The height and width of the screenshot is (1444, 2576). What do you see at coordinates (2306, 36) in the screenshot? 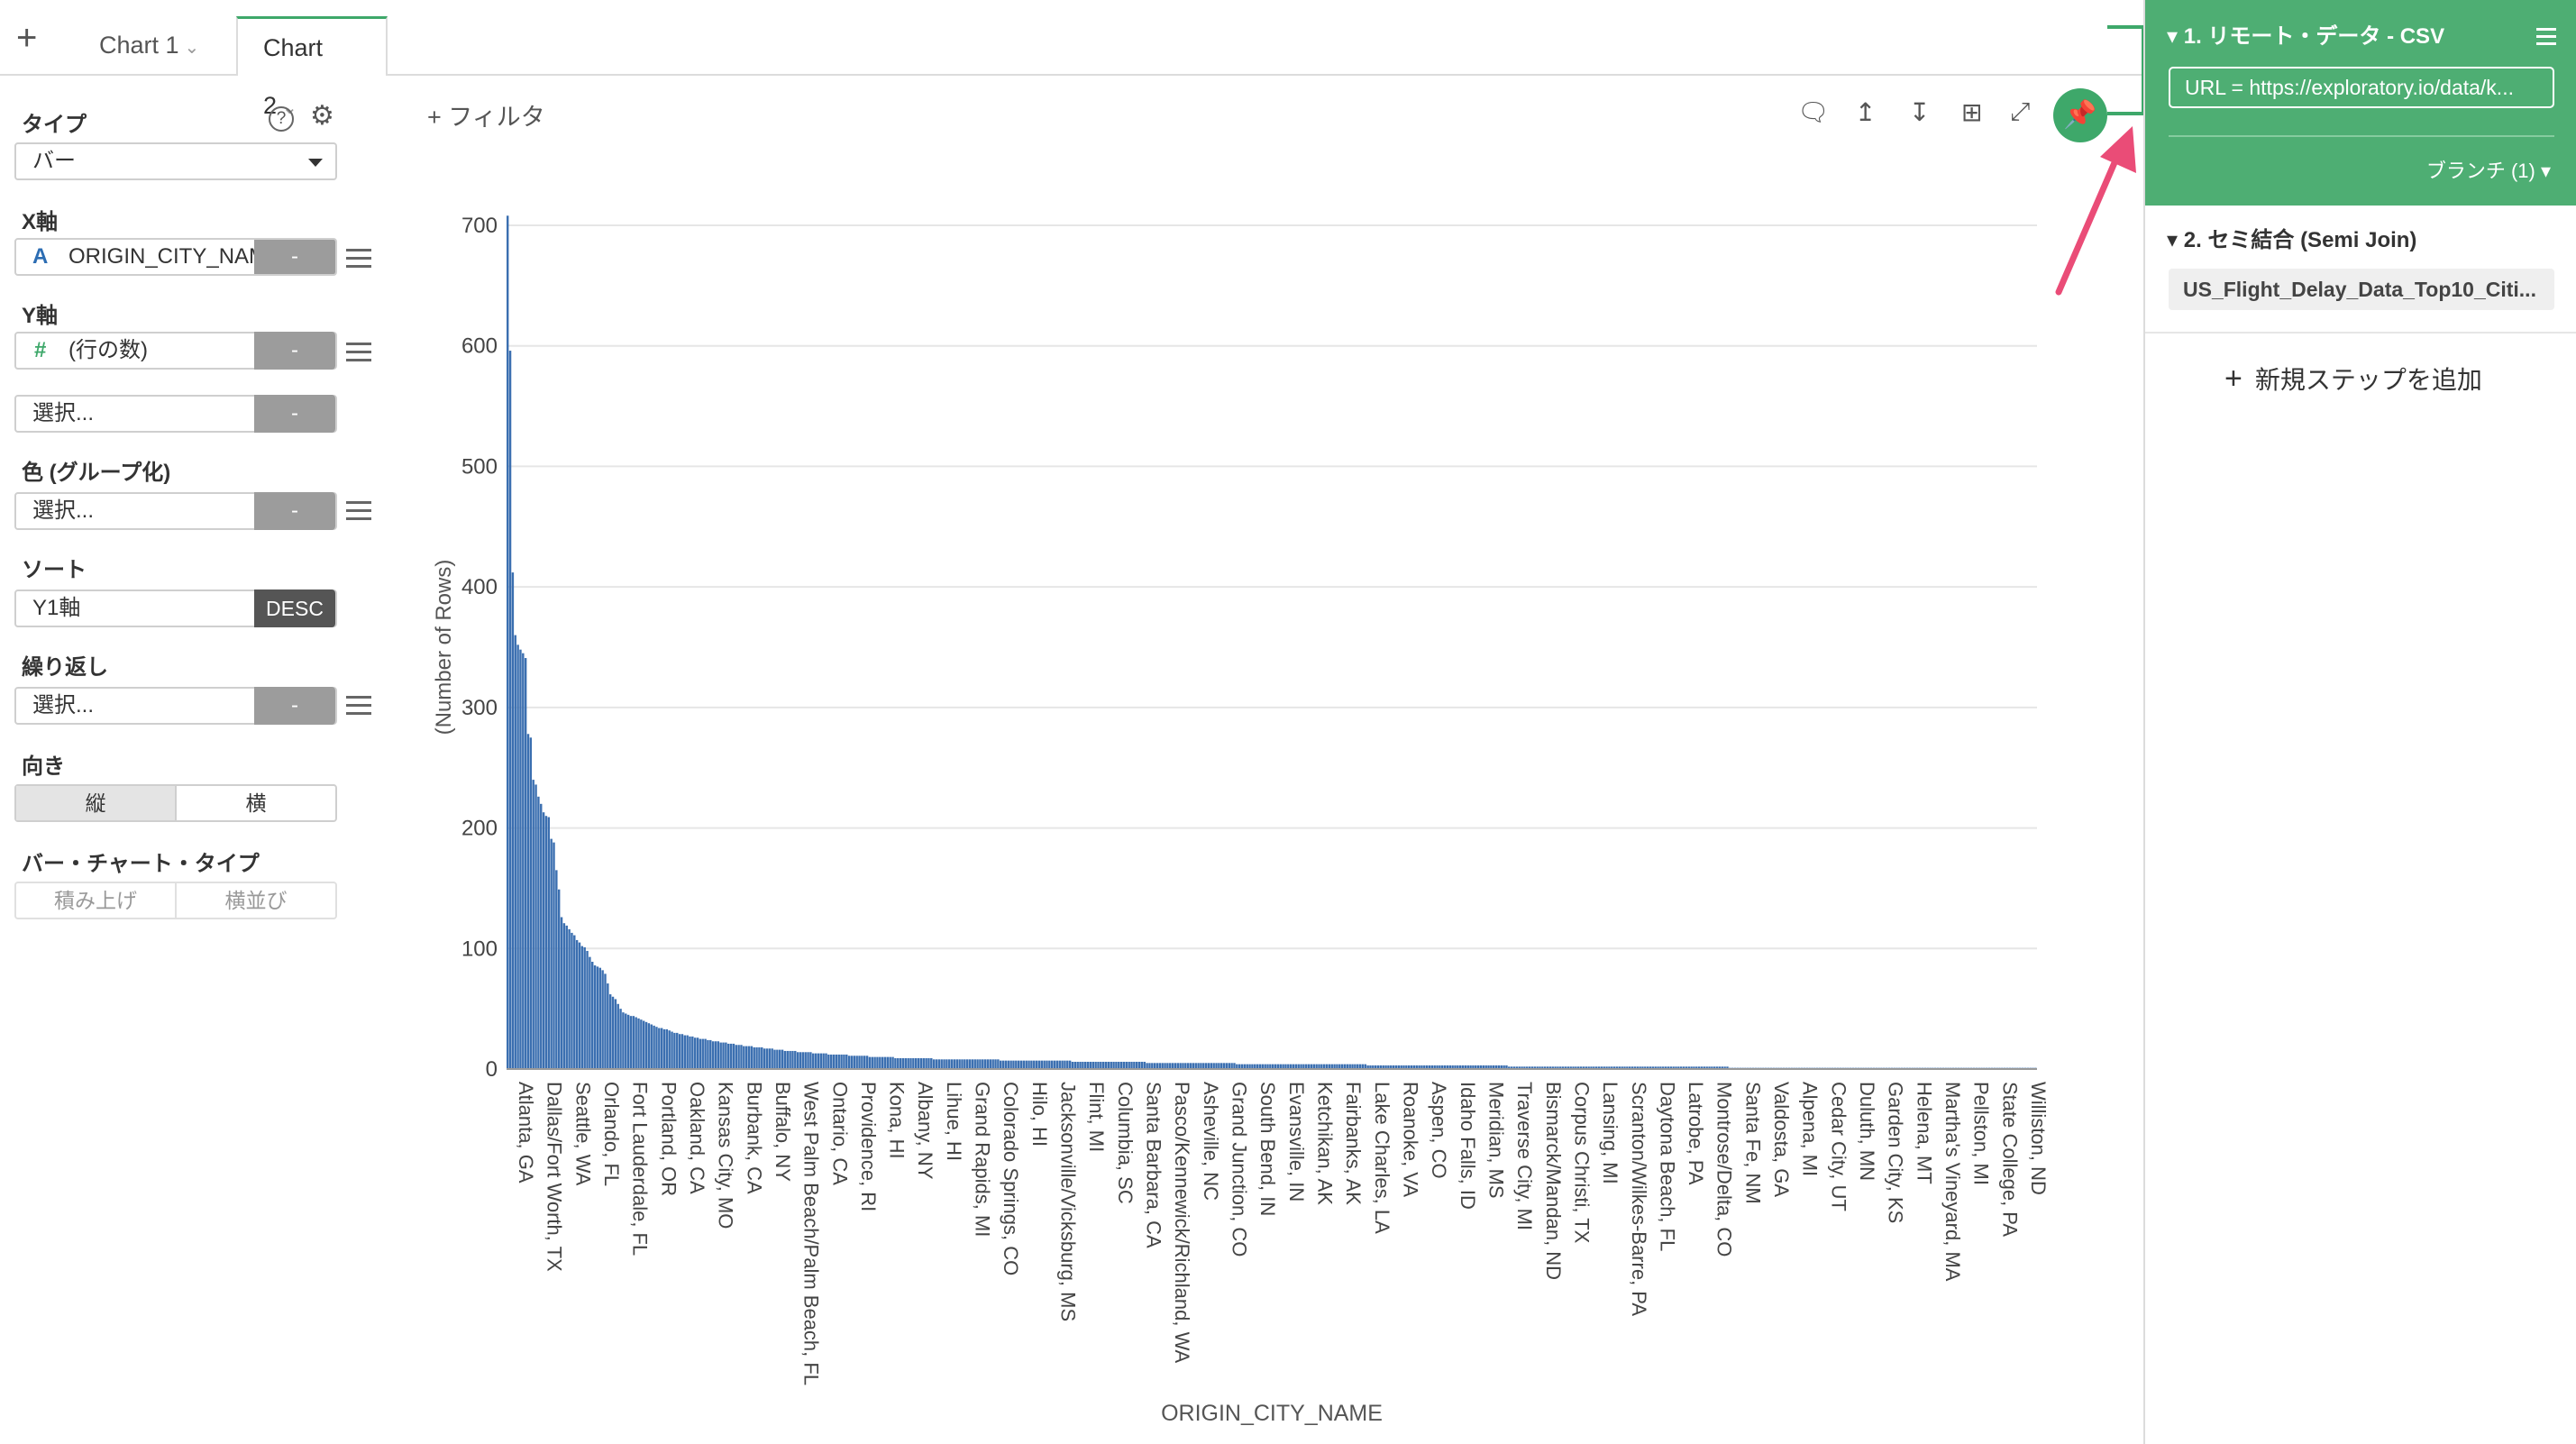
I see `step1-title: ▾ 1. リモート・データ - CSV` at bounding box center [2306, 36].